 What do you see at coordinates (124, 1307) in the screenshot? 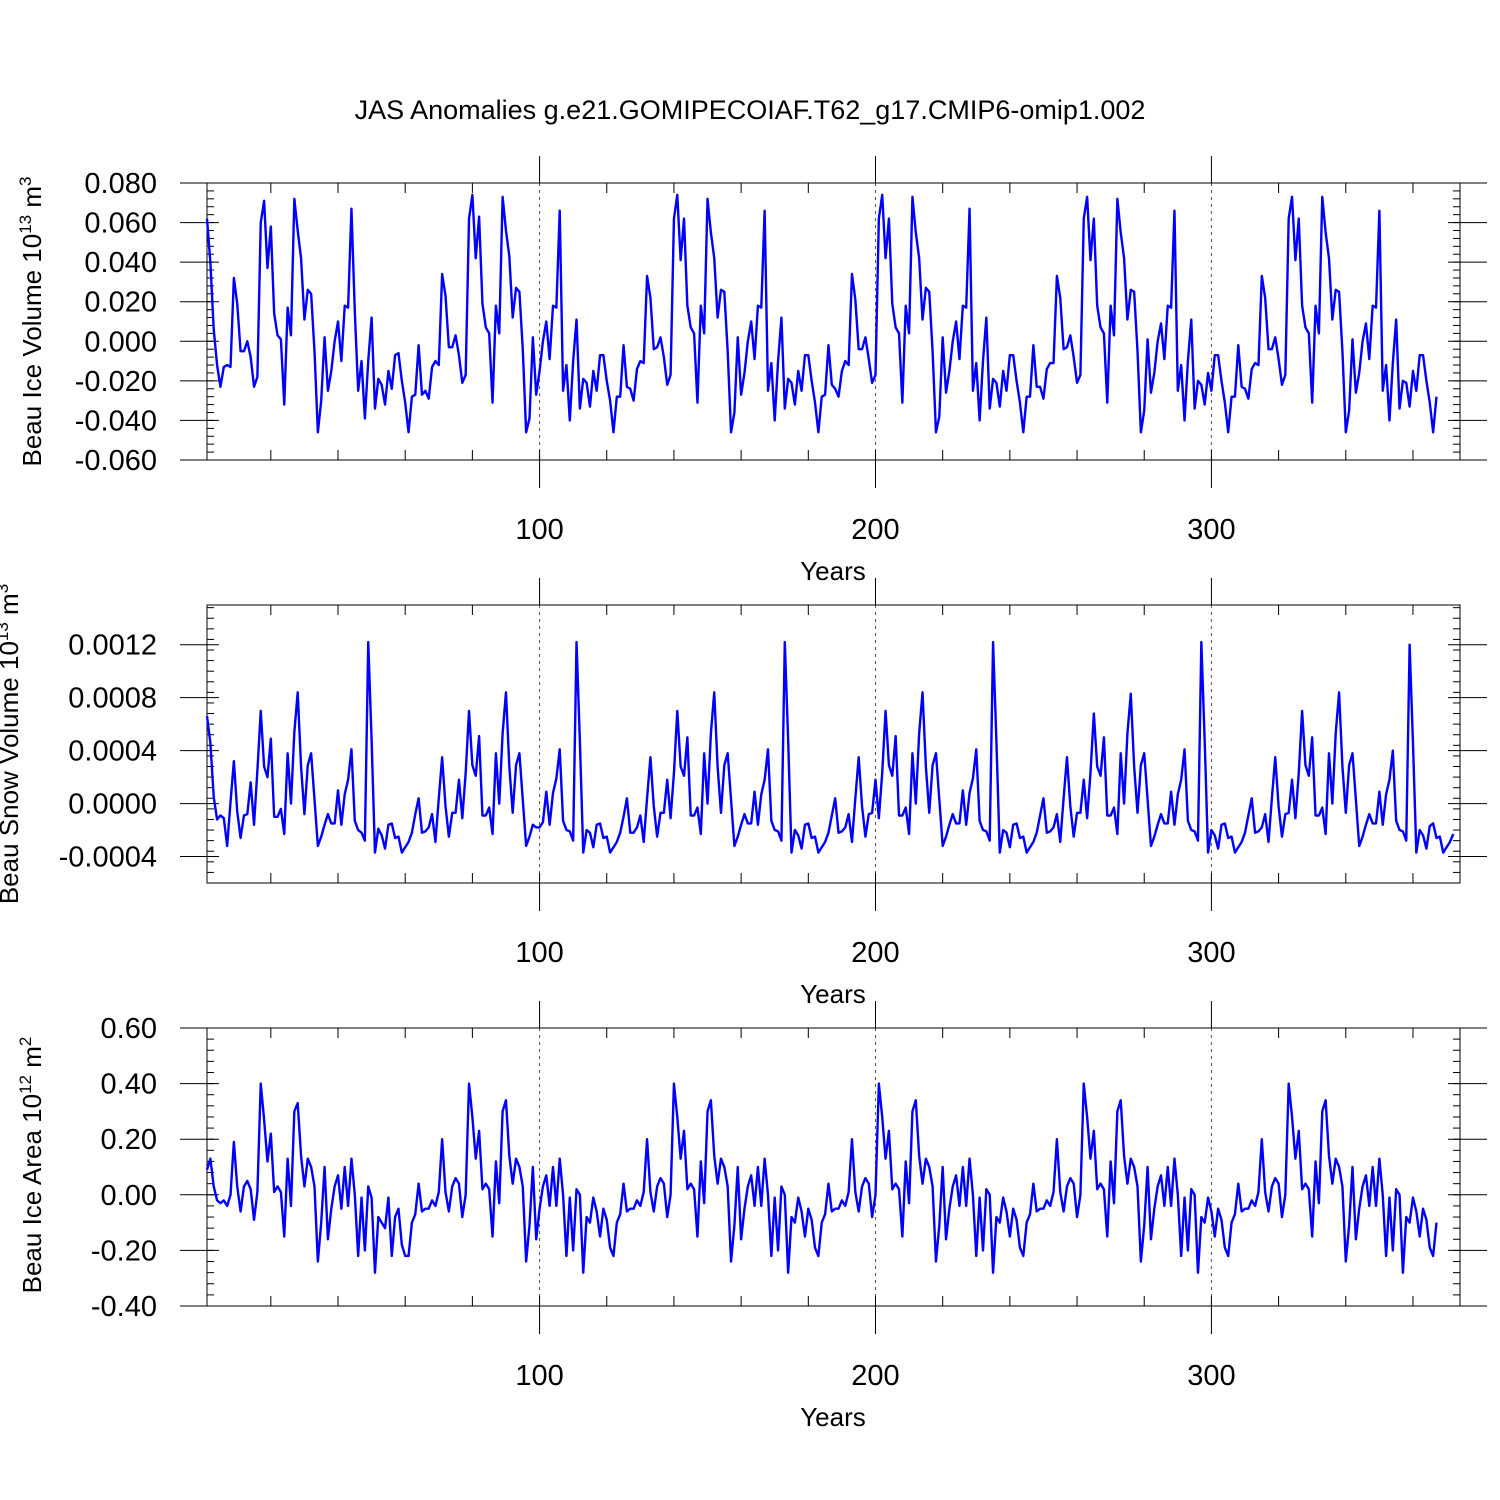
I see `y-tick-label: -0.40` at bounding box center [124, 1307].